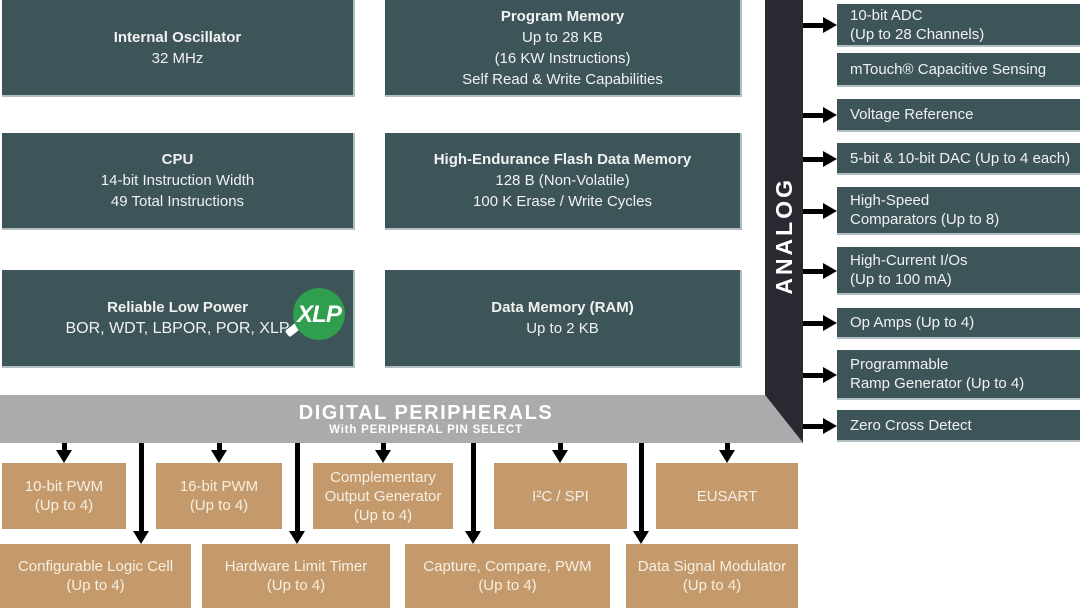 This screenshot has height=610, width=1080. I want to click on box-line: Op Amps (Up to 4), so click(912, 322).